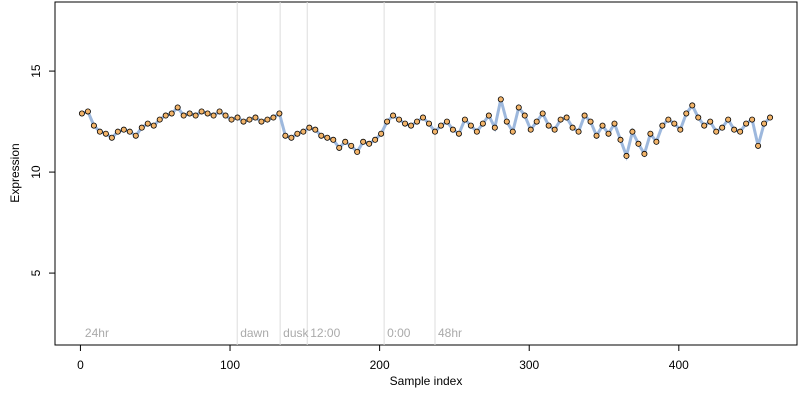  What do you see at coordinates (679, 365) in the screenshot?
I see `x-tick-label: 400` at bounding box center [679, 365].